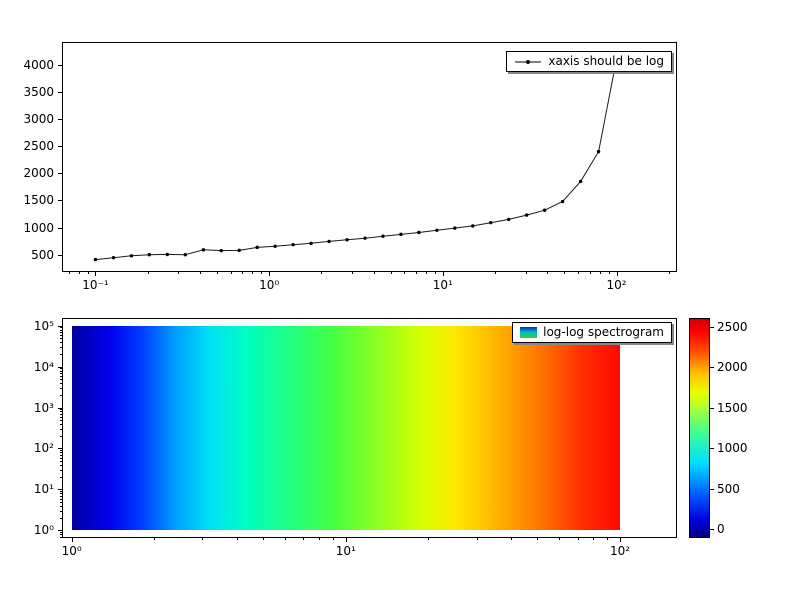  Describe the element at coordinates (38, 119) in the screenshot. I see `tick-label: 3000` at that location.